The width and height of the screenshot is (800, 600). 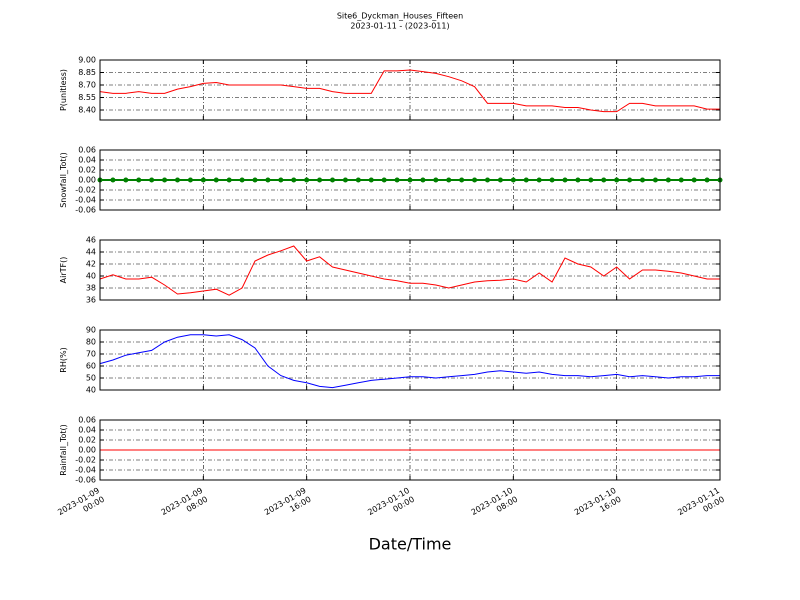 What do you see at coordinates (87, 60) in the screenshot?
I see `y-tick-label: 9.00` at bounding box center [87, 60].